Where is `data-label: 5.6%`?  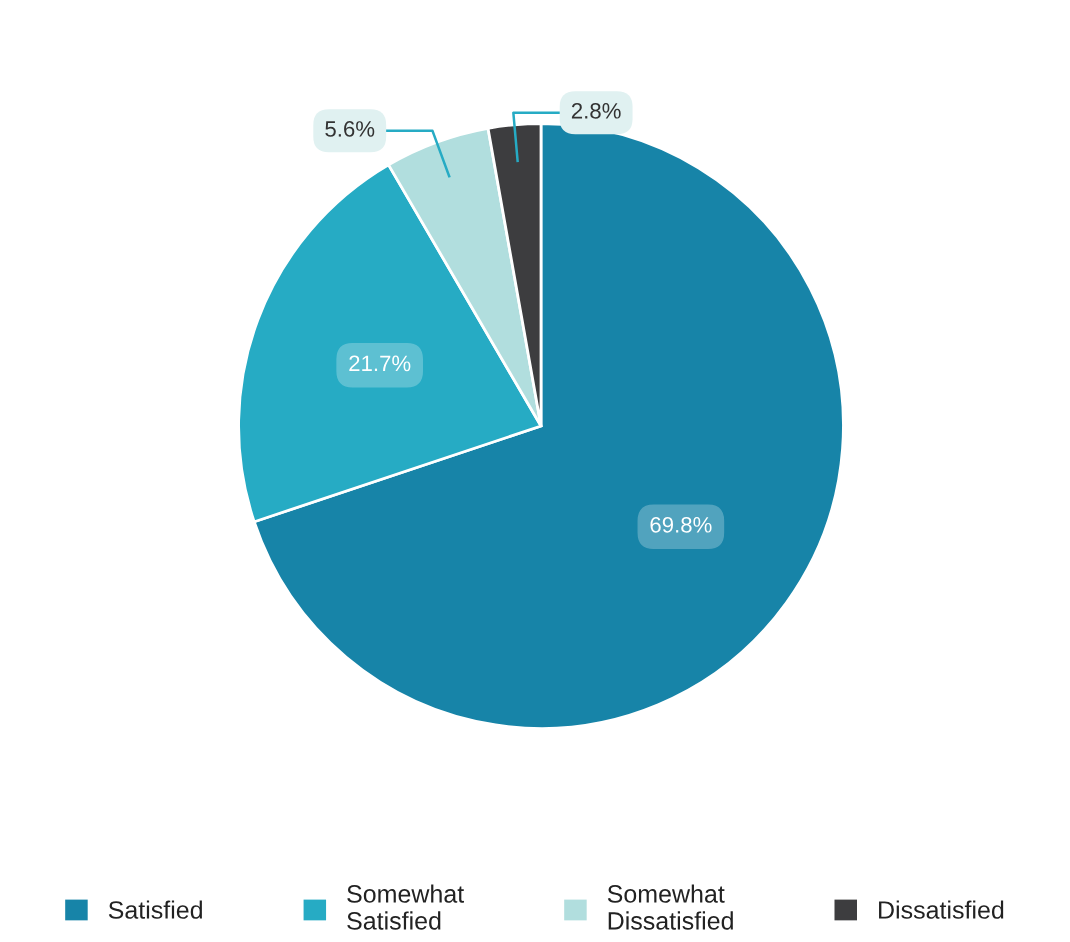 data-label: 5.6% is located at coordinates (350, 129).